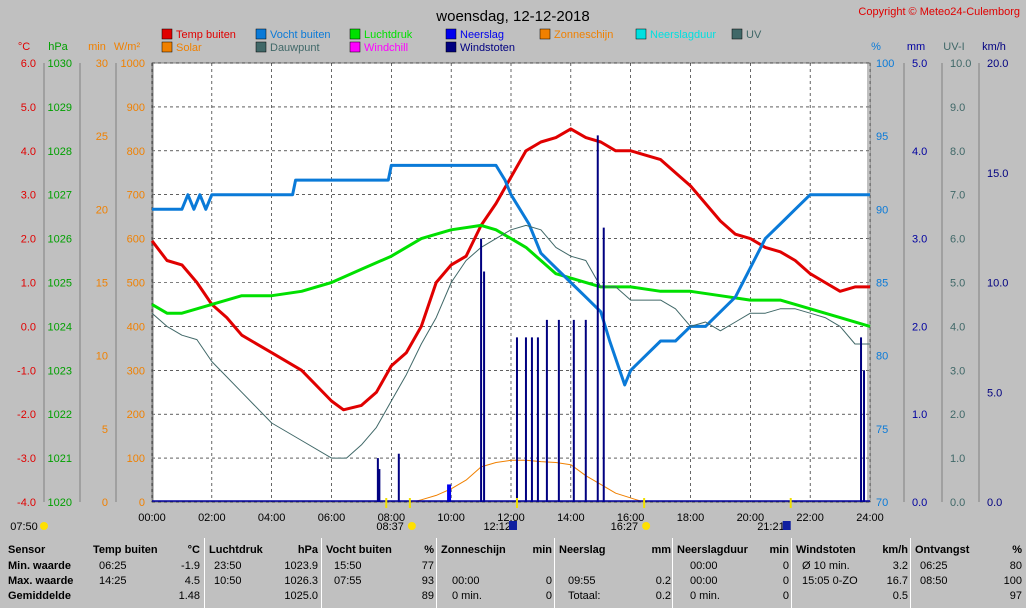  What do you see at coordinates (571, 518) in the screenshot?
I see `x-tick-label: 14:00` at bounding box center [571, 518].